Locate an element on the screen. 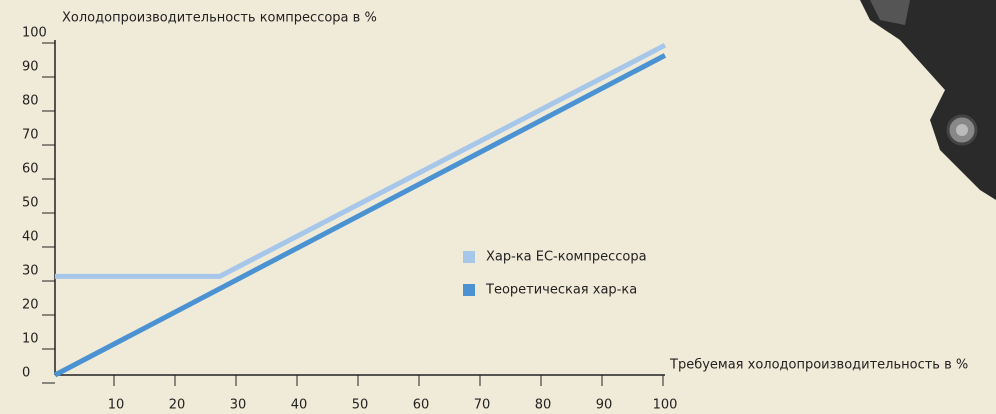 This screenshot has height=414, width=996. y-tick-label: 0 is located at coordinates (26, 373).